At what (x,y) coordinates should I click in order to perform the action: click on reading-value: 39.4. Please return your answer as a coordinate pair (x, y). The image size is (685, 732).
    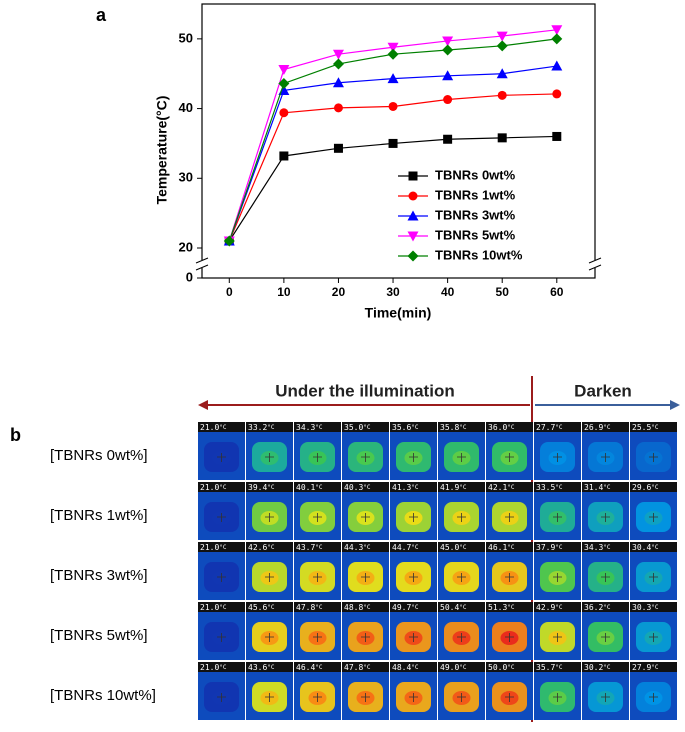
    Looking at the image, I should click on (257, 487).